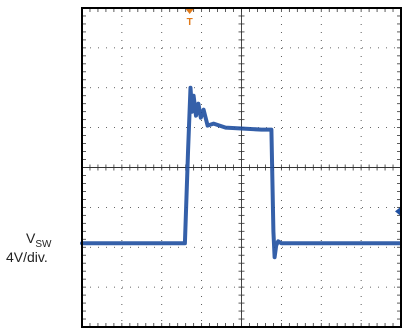 This screenshot has width=402, height=329. What do you see at coordinates (43, 244) in the screenshot?
I see `channel-subscript: SW` at bounding box center [43, 244].